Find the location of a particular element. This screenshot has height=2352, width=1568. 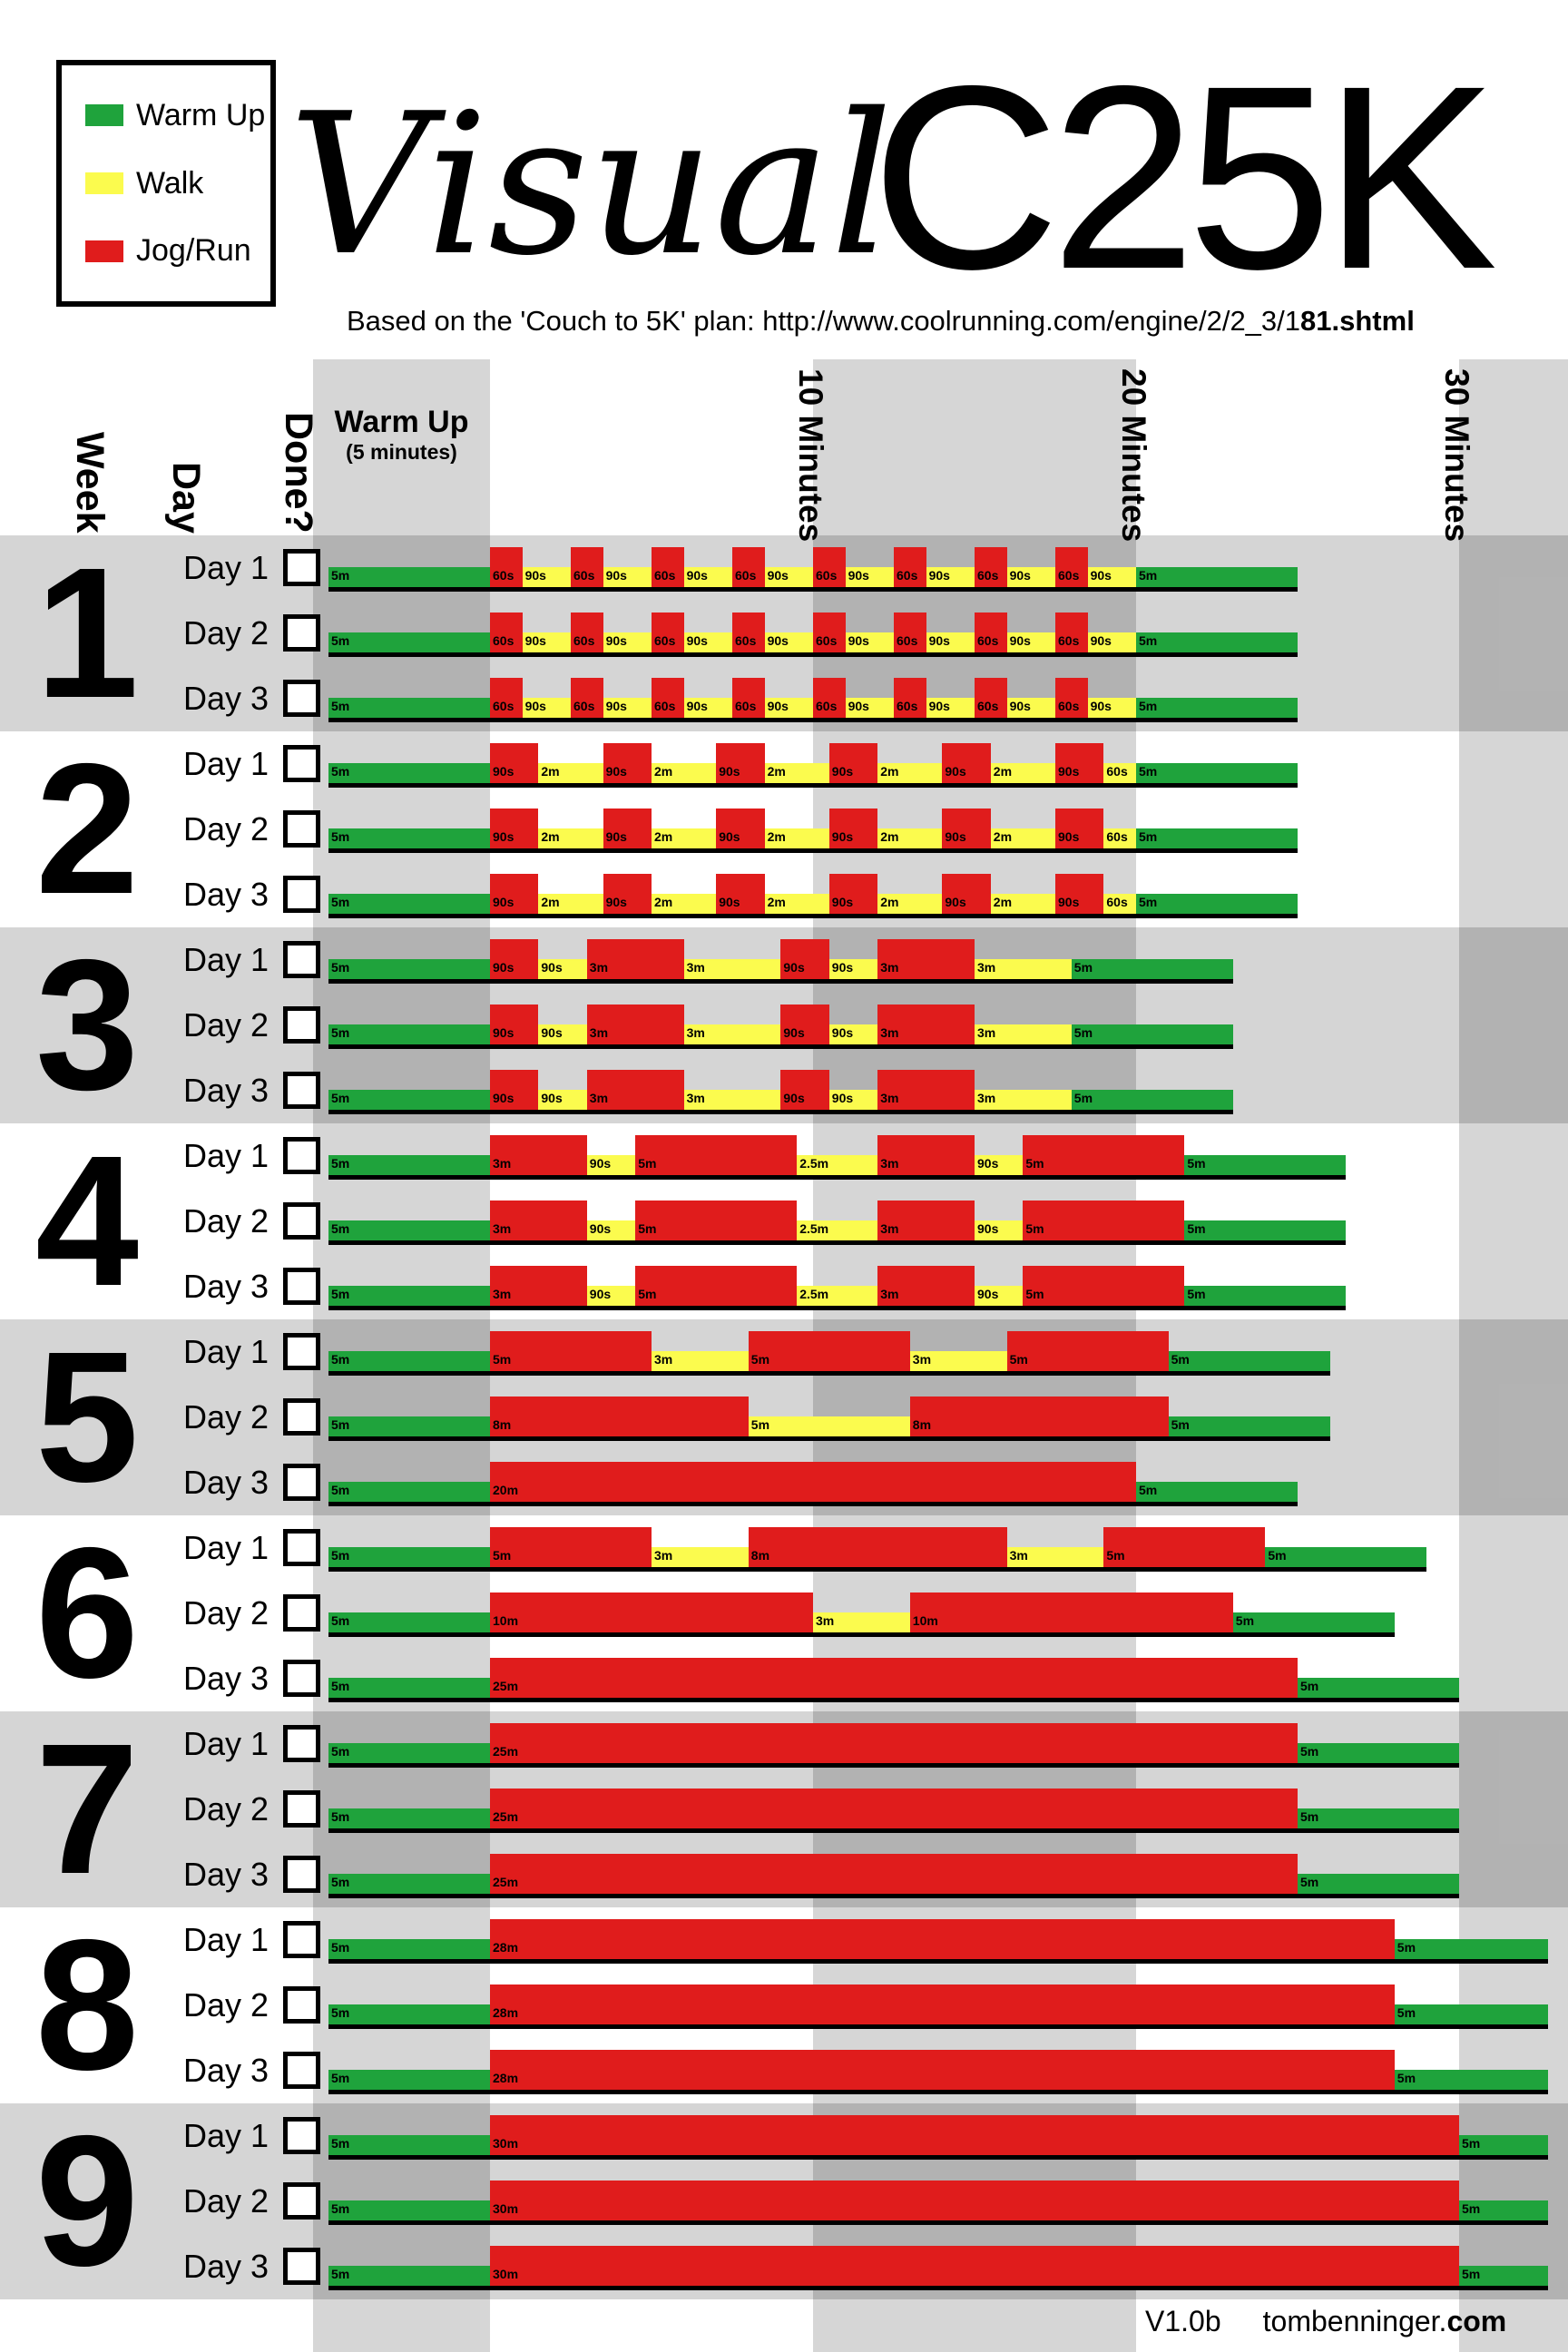

col-header-done: Done? is located at coordinates (298, 473).